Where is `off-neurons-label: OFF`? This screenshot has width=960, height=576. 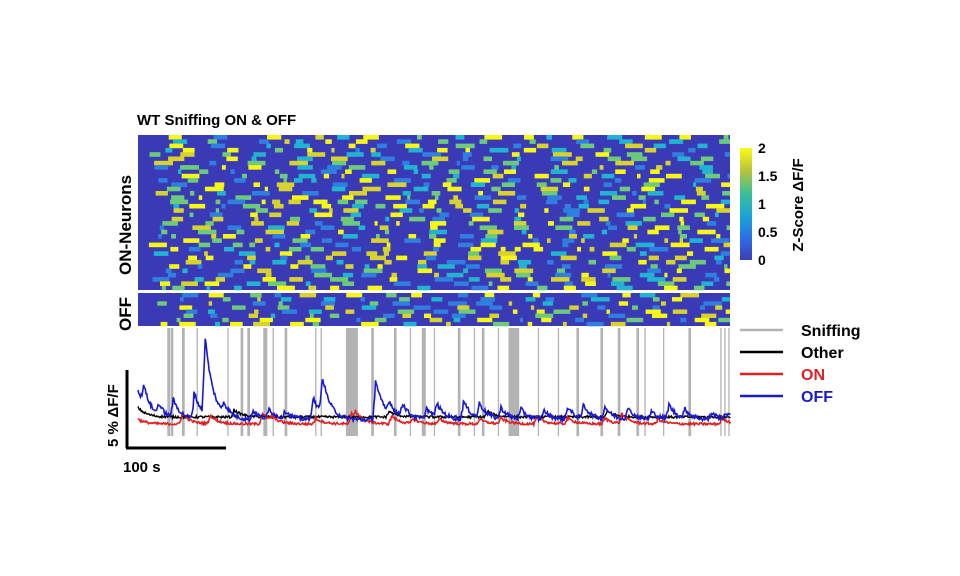 off-neurons-label: OFF is located at coordinates (125, 314).